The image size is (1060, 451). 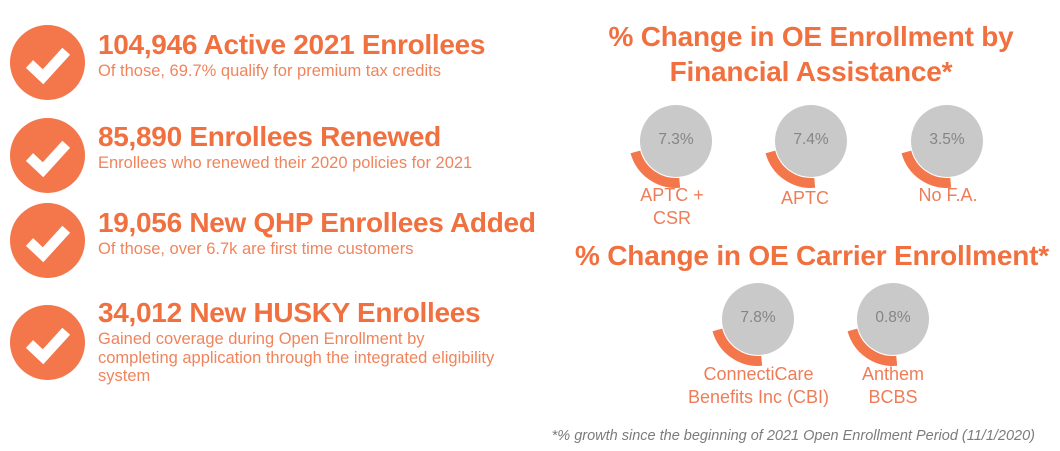 What do you see at coordinates (812, 255) in the screenshot?
I see `chart-title-carrier-enrollment: % Change in OE Carrier Enrollment*` at bounding box center [812, 255].